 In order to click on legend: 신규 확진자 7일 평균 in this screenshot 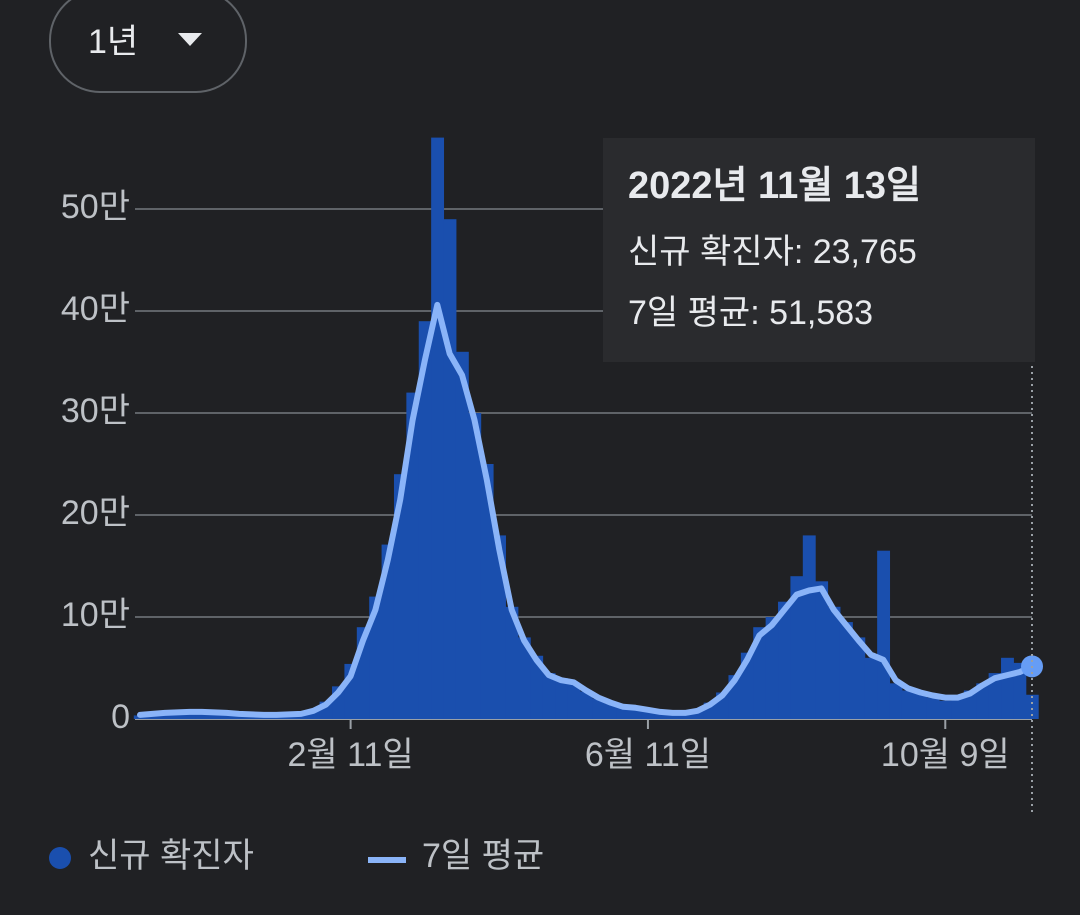, I will do `click(296, 856)`.